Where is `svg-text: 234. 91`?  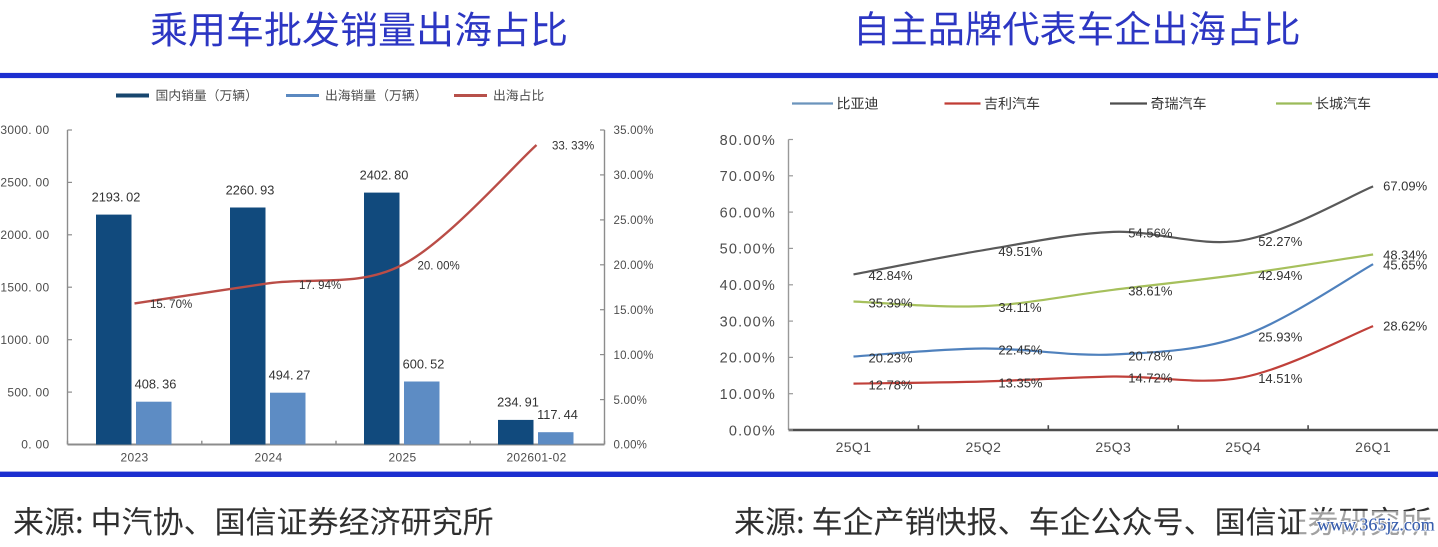
svg-text: 234. 91 is located at coordinates (518, 402).